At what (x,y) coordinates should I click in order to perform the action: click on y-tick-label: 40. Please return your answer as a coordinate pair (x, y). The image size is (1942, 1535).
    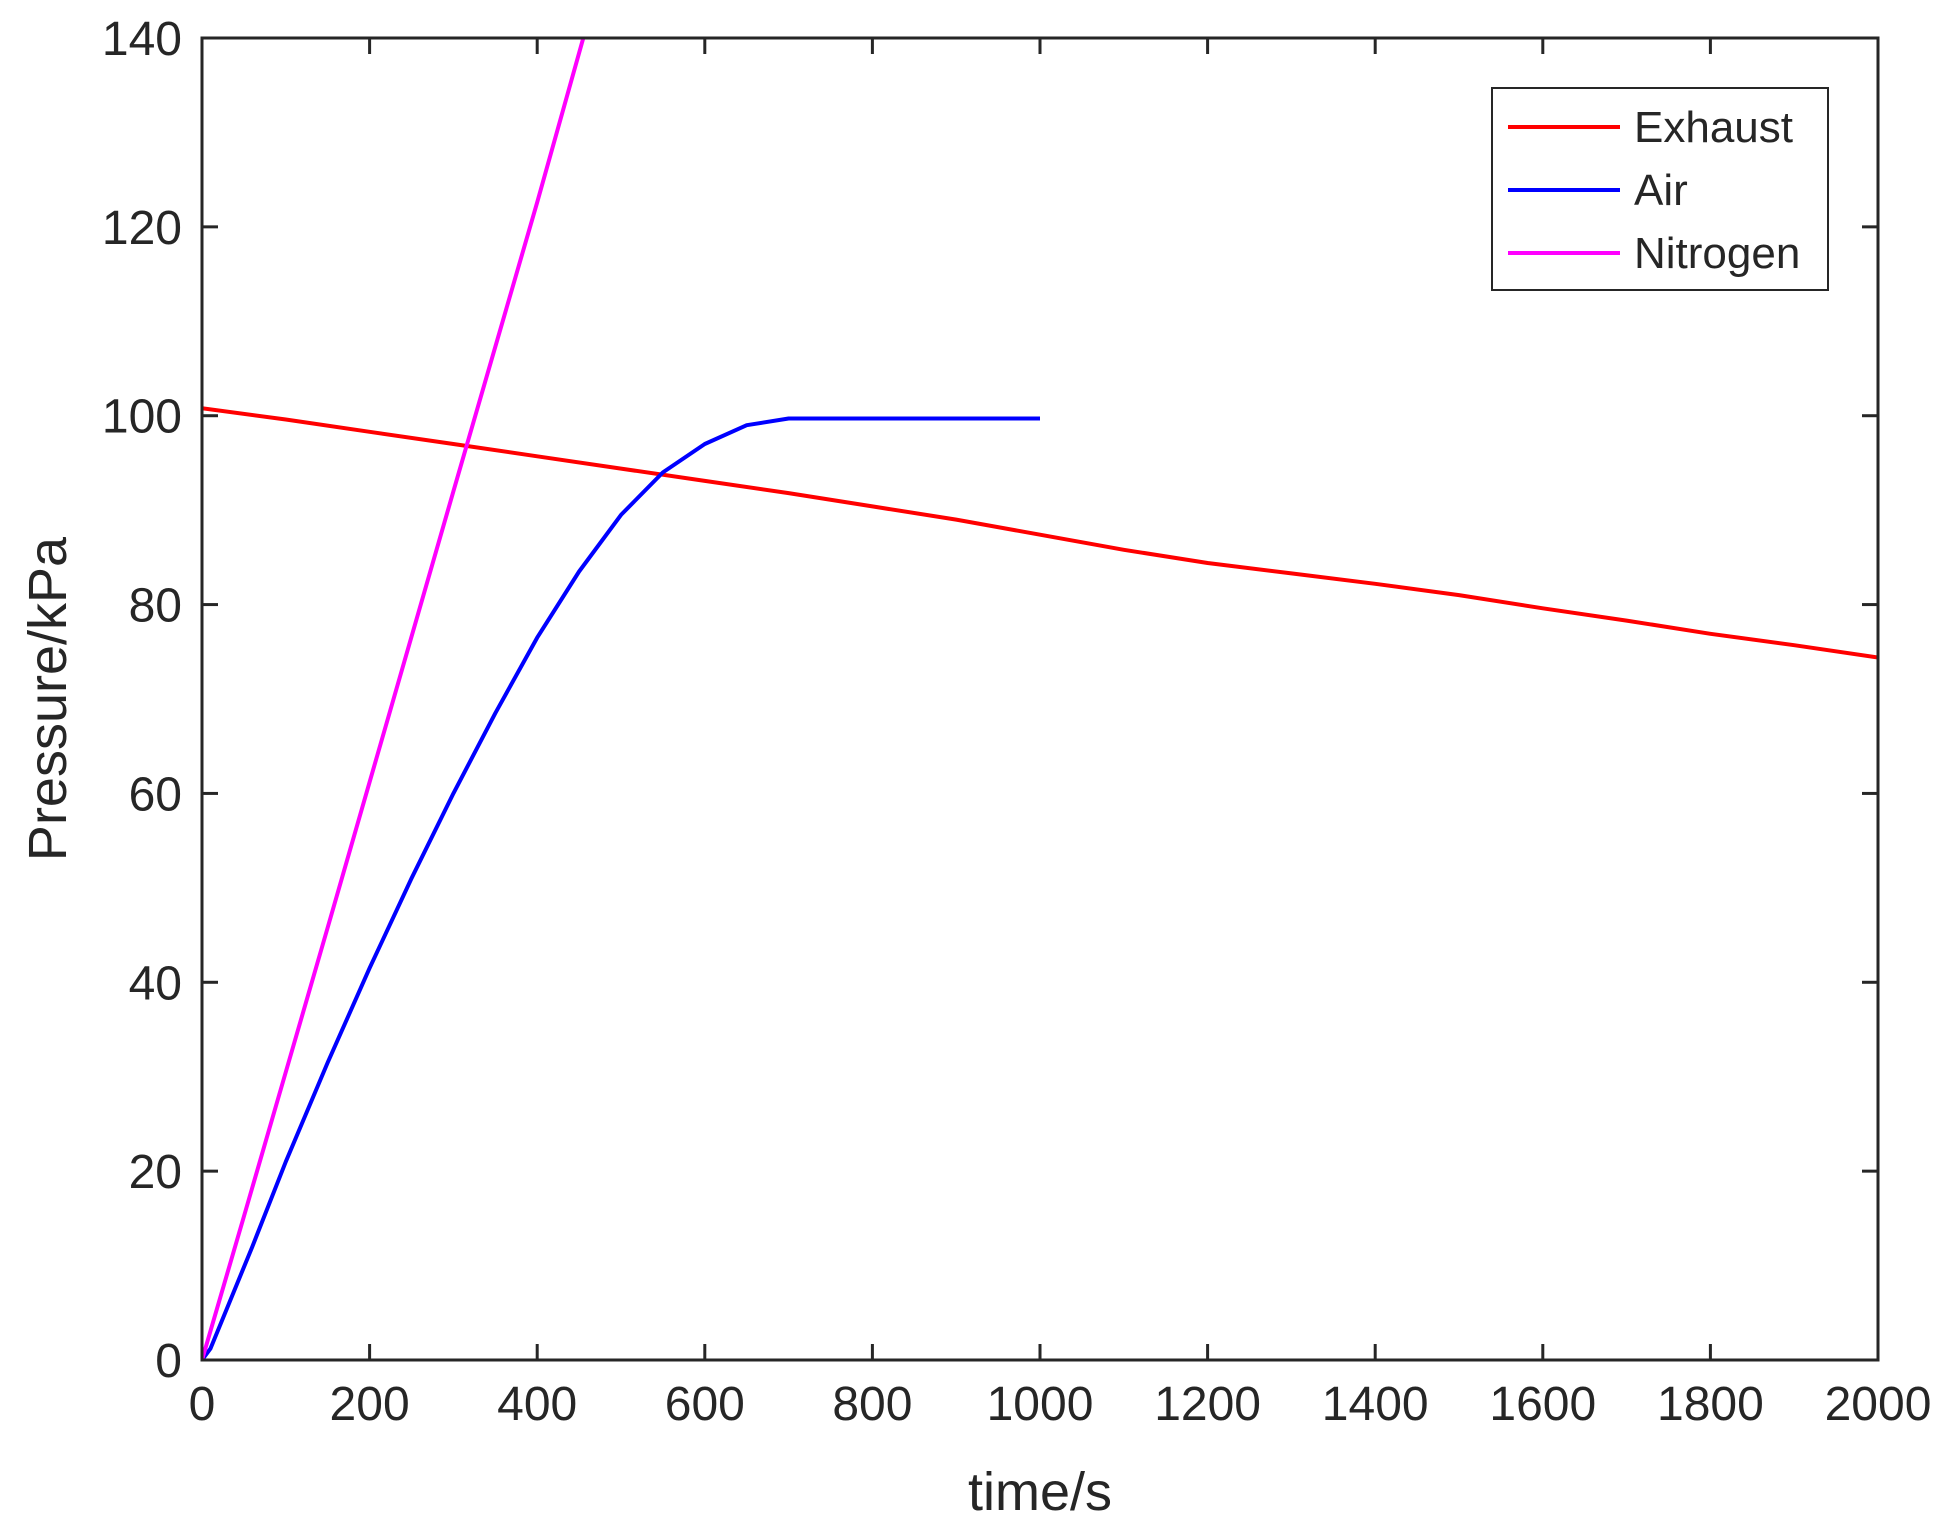
    Looking at the image, I should click on (155, 983).